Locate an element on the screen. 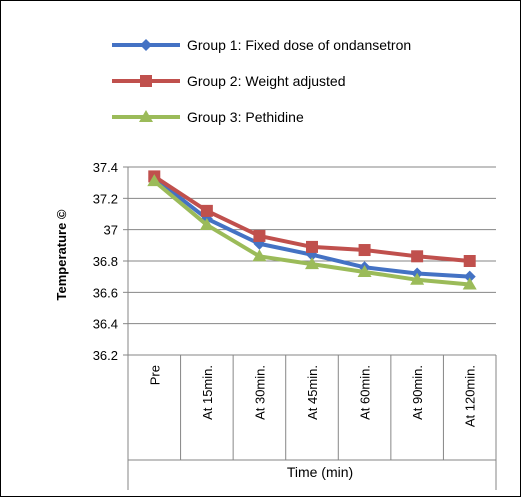 The width and height of the screenshot is (521, 497). x-tick-label: At 45min. is located at coordinates (312, 392).